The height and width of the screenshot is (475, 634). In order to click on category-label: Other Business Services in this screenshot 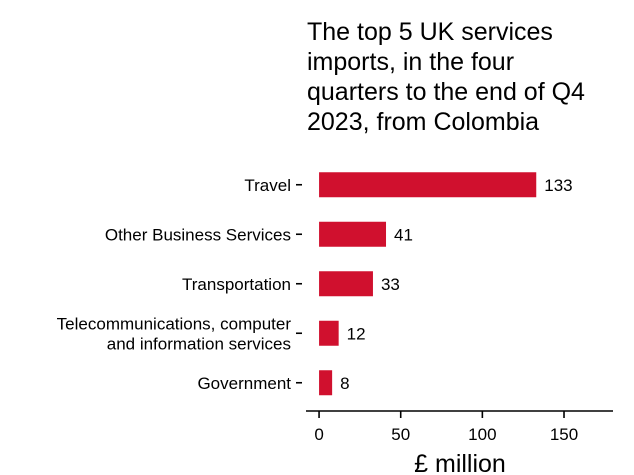, I will do `click(198, 234)`.